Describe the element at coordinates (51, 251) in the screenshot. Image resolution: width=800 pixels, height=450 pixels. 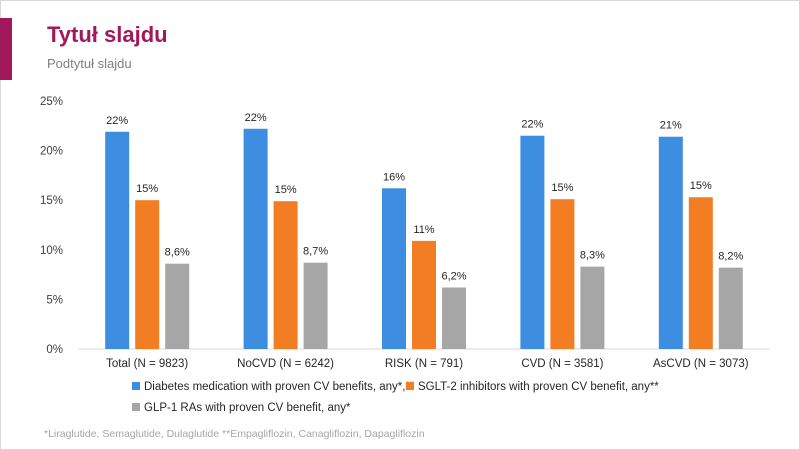
I see `y-tick-label: 10%` at that location.